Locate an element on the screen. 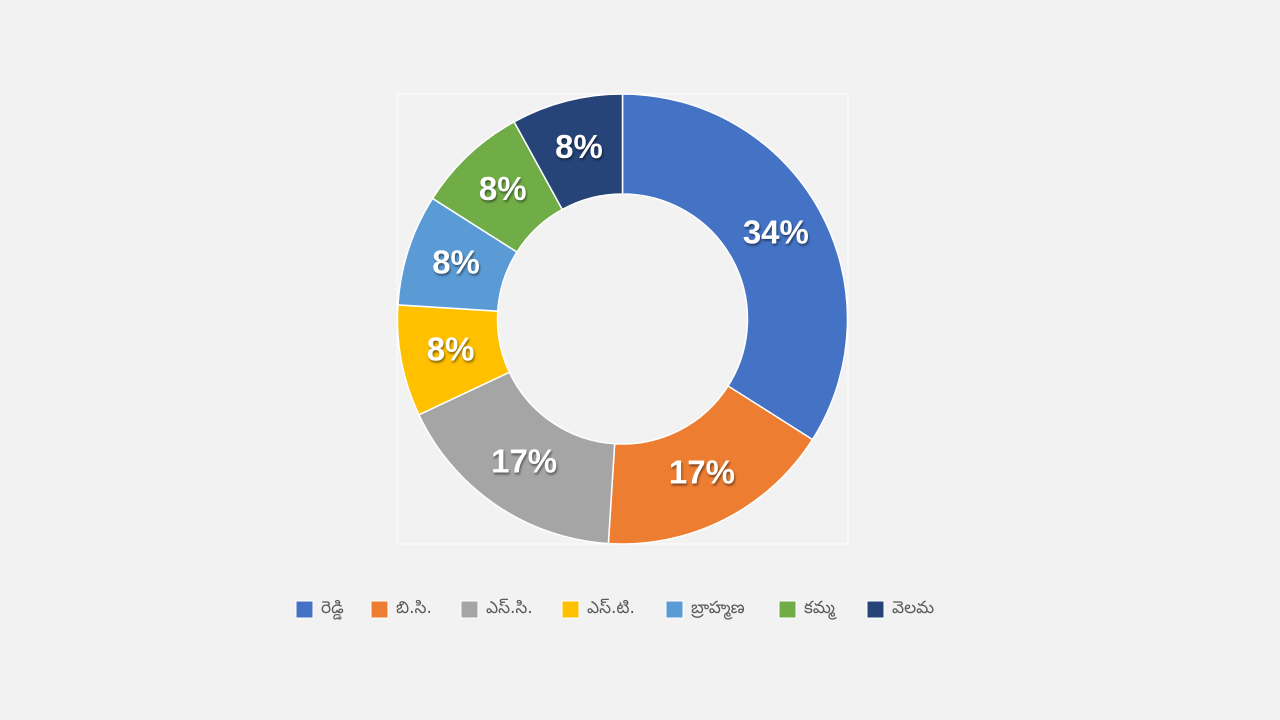  legend-label: వెలమ is located at coordinates (913, 608).